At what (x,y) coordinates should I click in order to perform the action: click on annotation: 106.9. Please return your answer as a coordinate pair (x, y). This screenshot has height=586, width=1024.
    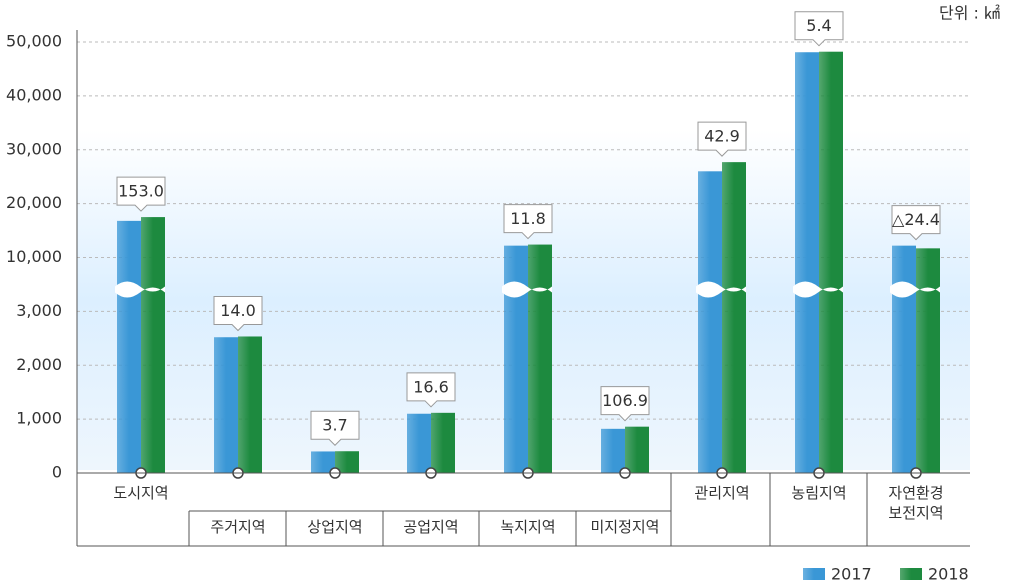
    Looking at the image, I should click on (625, 400).